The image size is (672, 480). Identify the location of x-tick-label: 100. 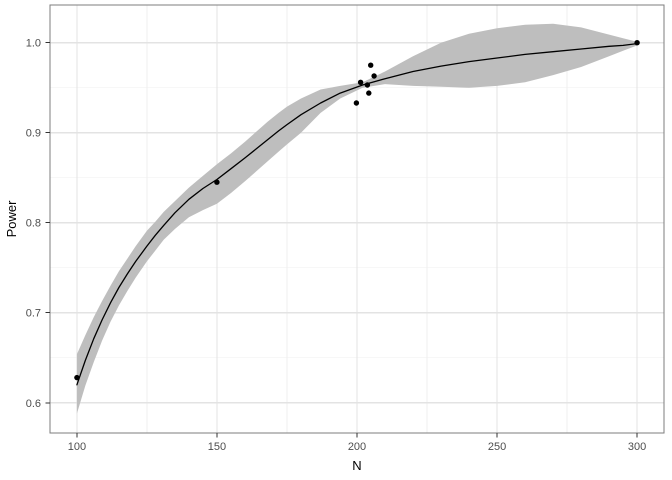
(77, 447).